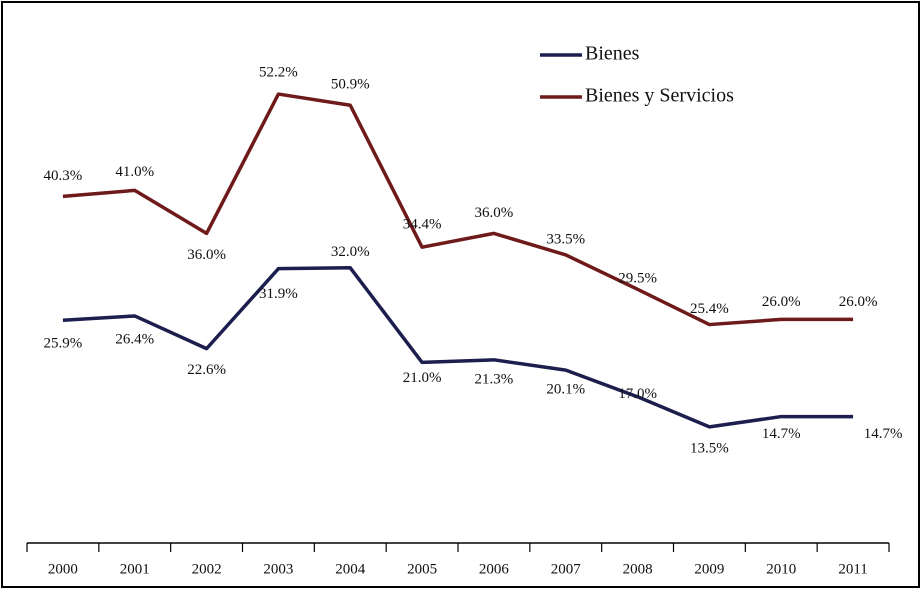 The width and height of the screenshot is (922, 590). I want to click on data-label: 40.3%, so click(63, 176).